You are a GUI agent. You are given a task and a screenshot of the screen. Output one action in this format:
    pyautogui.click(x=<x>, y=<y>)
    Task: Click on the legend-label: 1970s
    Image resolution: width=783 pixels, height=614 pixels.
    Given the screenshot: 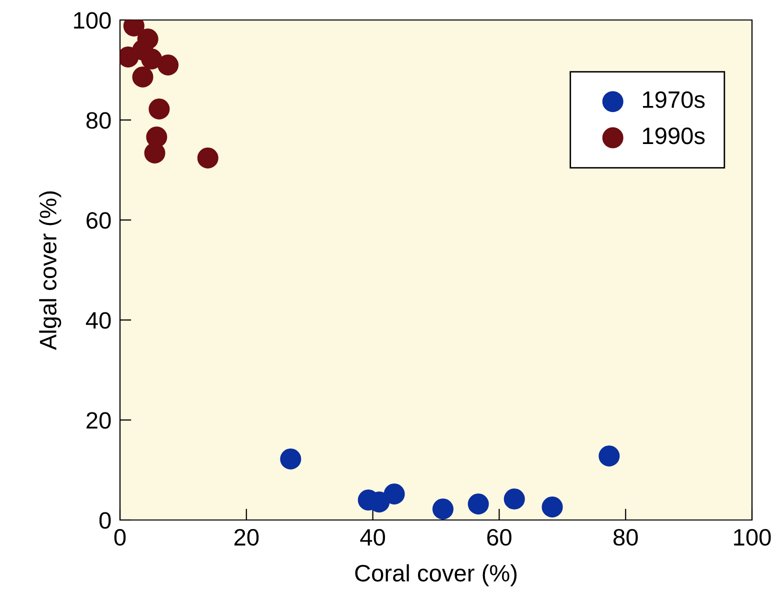 What is the action you would take?
    pyautogui.click(x=673, y=99)
    